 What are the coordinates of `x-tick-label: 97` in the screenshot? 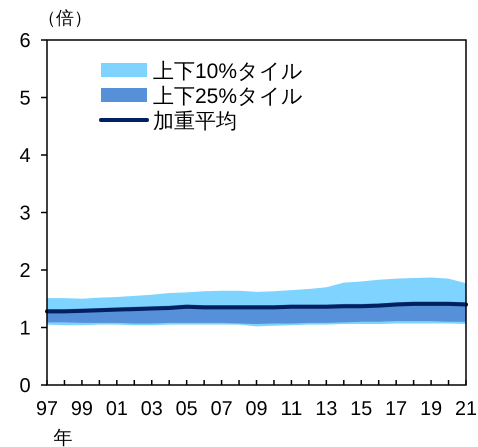 It's located at (47, 409).